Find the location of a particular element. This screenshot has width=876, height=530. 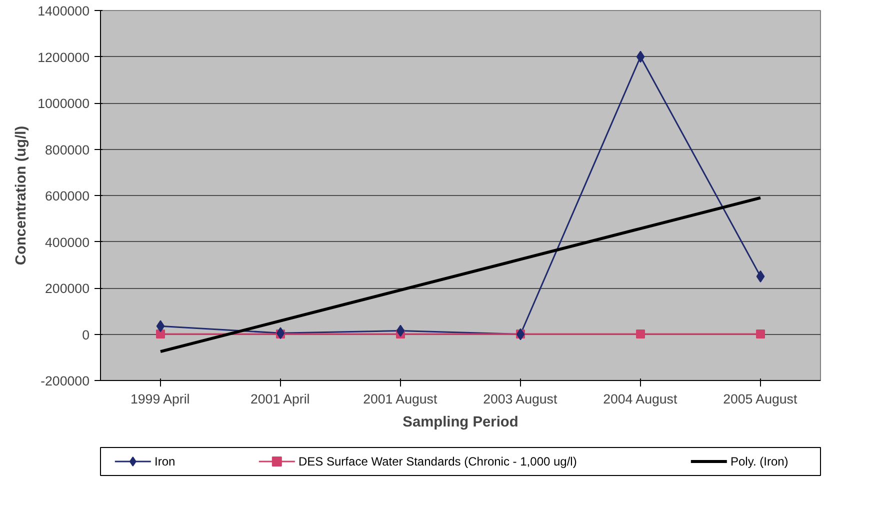

y-tick-label: 400000 is located at coordinates (67, 242).